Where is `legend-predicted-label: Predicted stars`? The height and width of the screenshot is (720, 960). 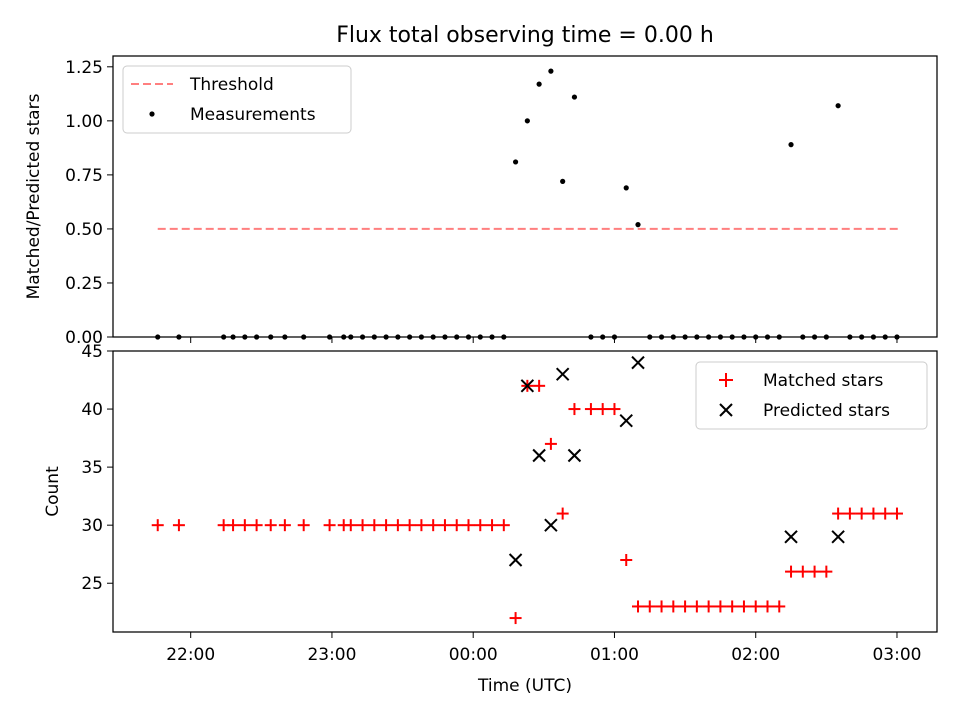 legend-predicted-label: Predicted stars is located at coordinates (826, 411).